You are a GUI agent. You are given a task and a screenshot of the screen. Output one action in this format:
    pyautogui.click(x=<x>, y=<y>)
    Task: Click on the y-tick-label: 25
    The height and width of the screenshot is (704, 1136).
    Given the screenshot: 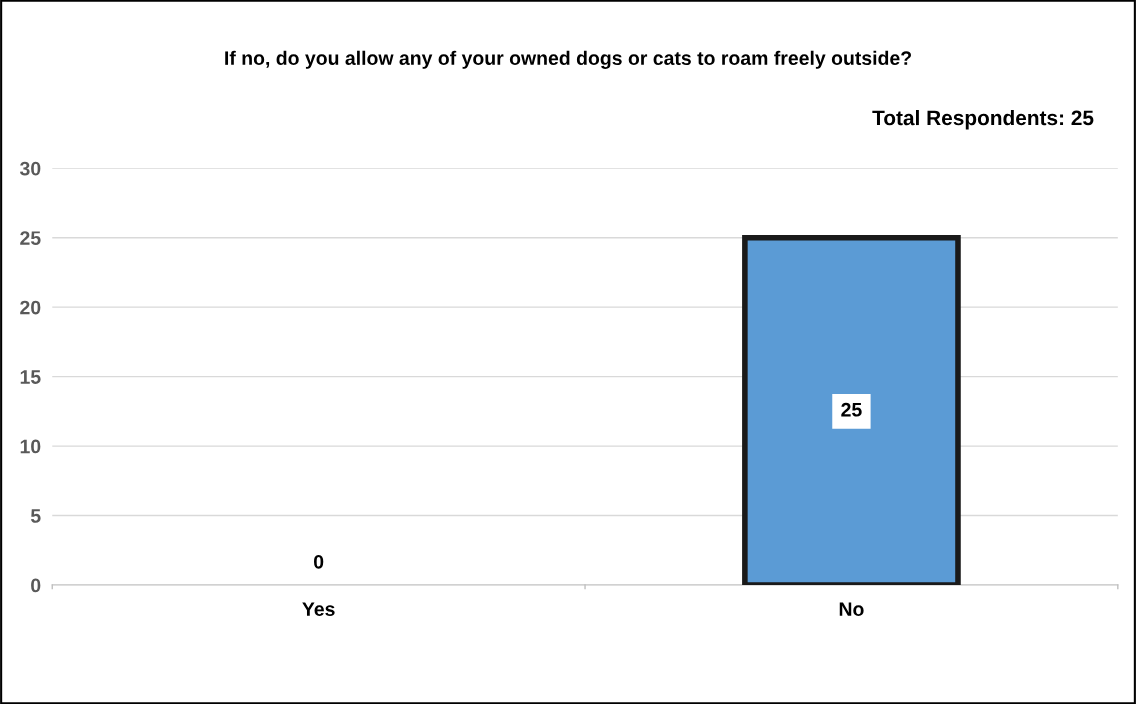 What is the action you would take?
    pyautogui.click(x=30, y=238)
    